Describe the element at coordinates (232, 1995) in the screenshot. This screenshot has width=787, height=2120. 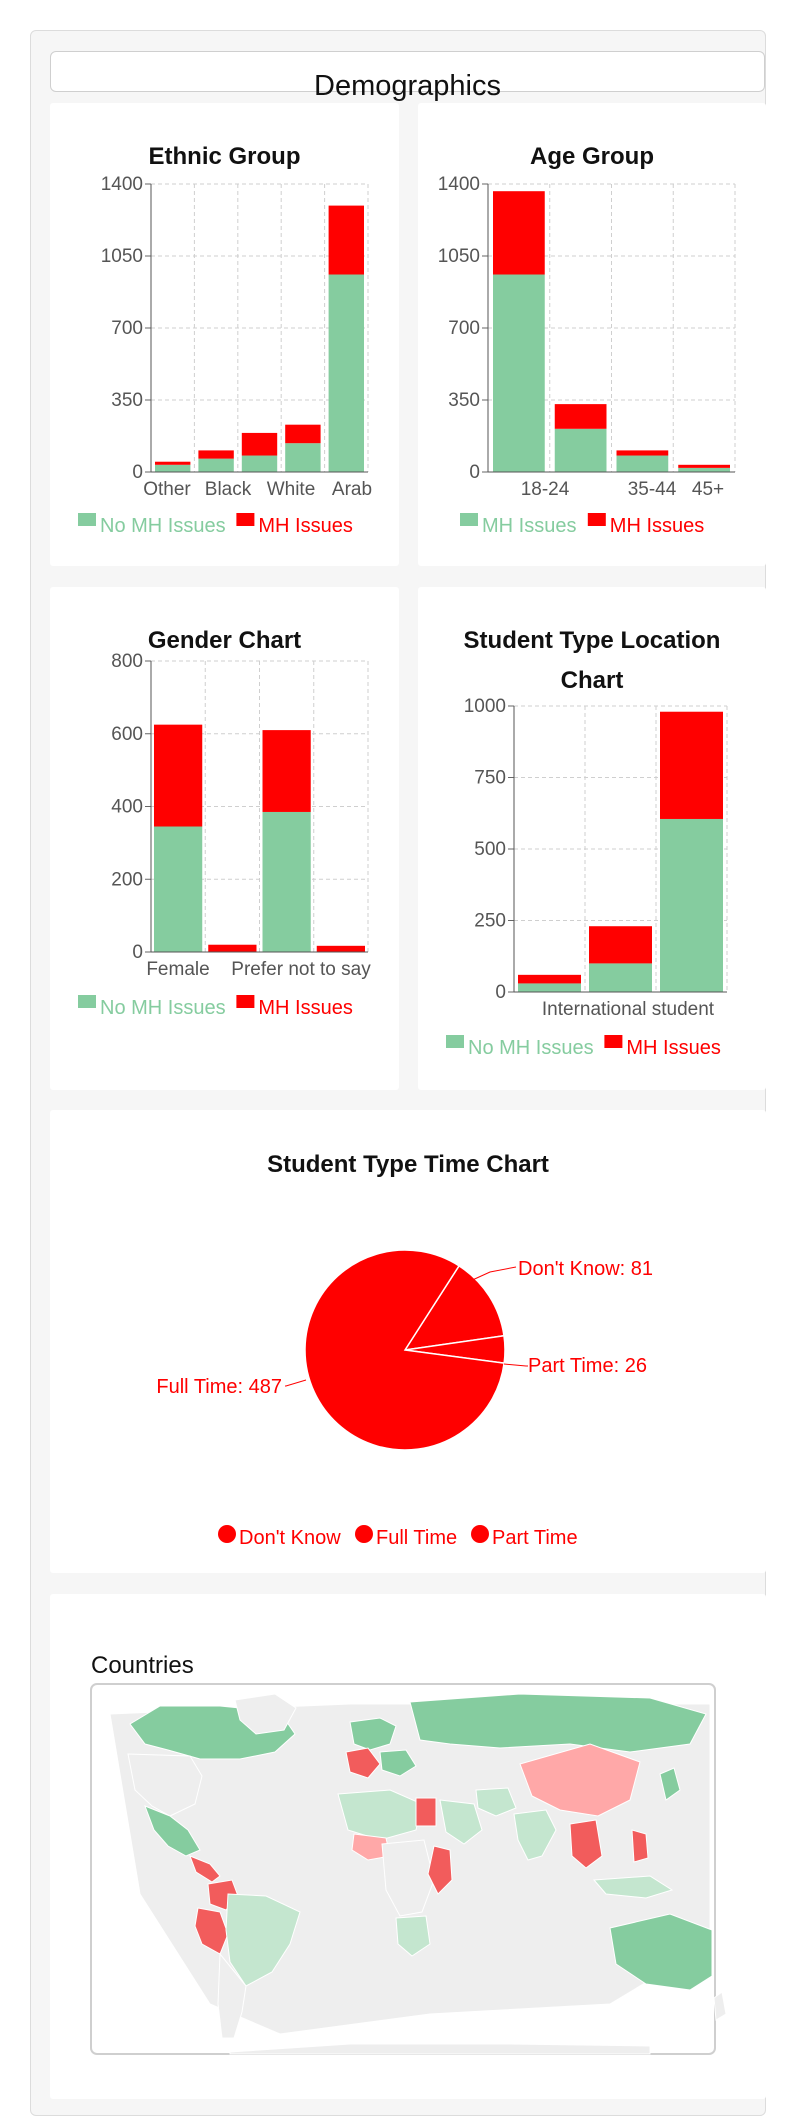
I see `country-argentina-chile` at that location.